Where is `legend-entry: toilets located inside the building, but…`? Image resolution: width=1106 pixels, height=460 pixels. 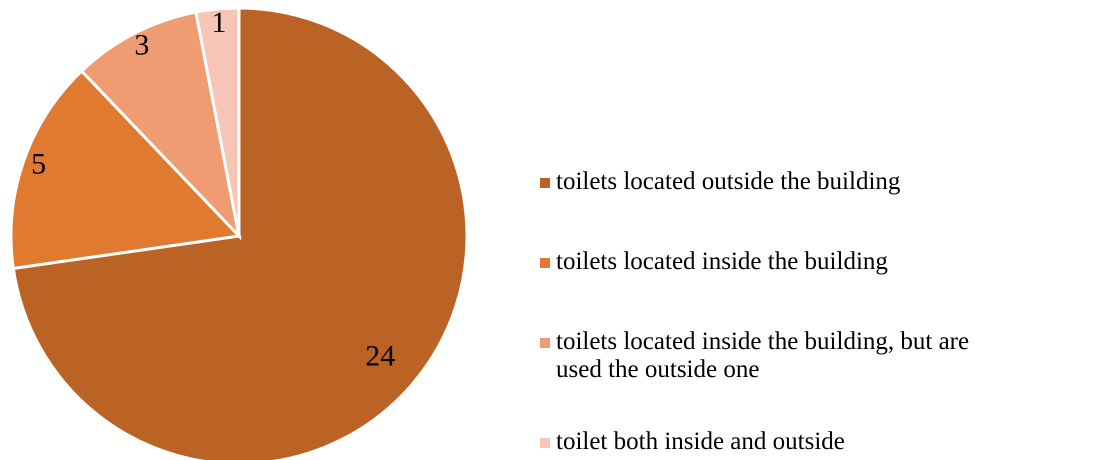
legend-entry: toilets located inside the building, but… is located at coordinates (773, 356).